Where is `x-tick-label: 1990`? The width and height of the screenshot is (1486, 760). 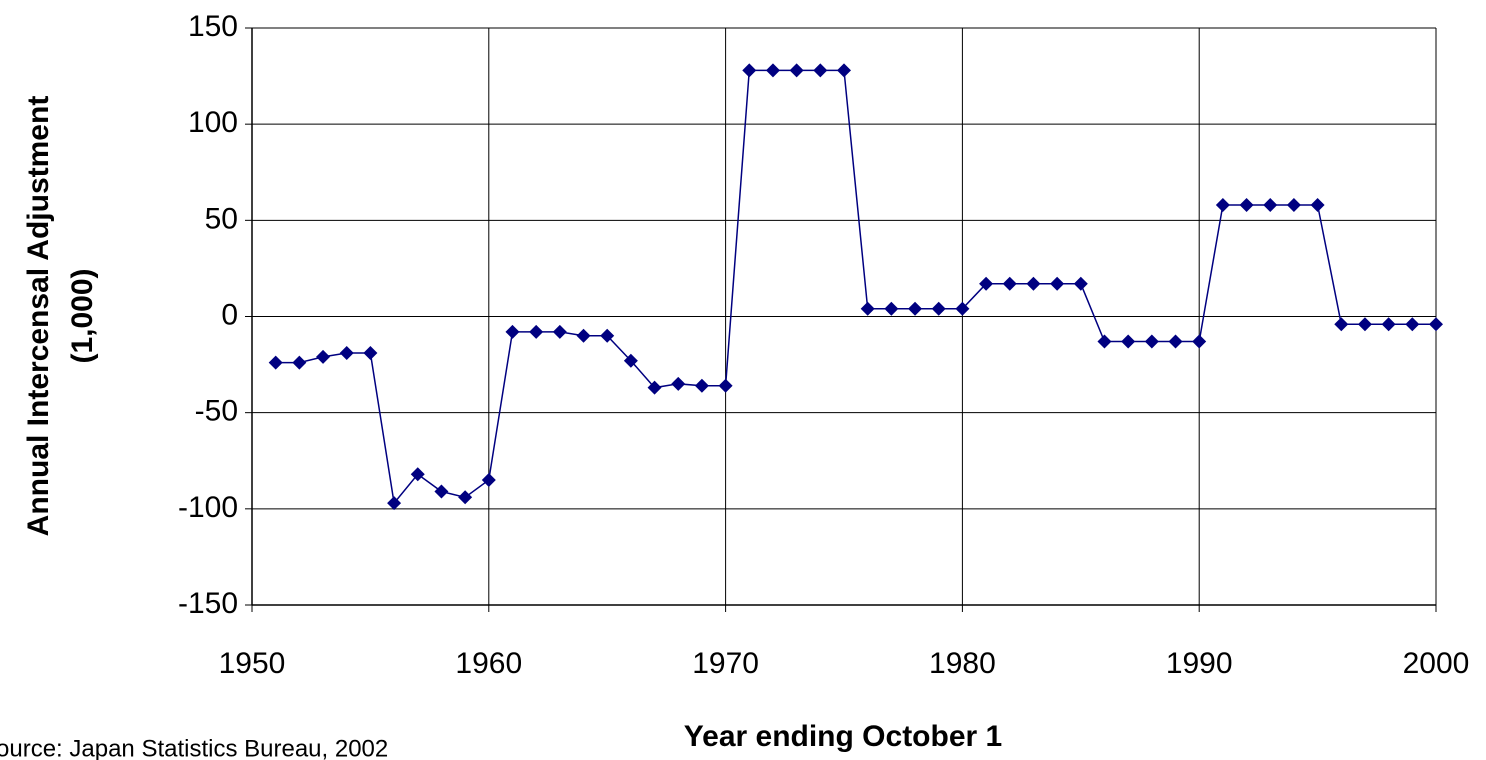
x-tick-label: 1990 is located at coordinates (1199, 663).